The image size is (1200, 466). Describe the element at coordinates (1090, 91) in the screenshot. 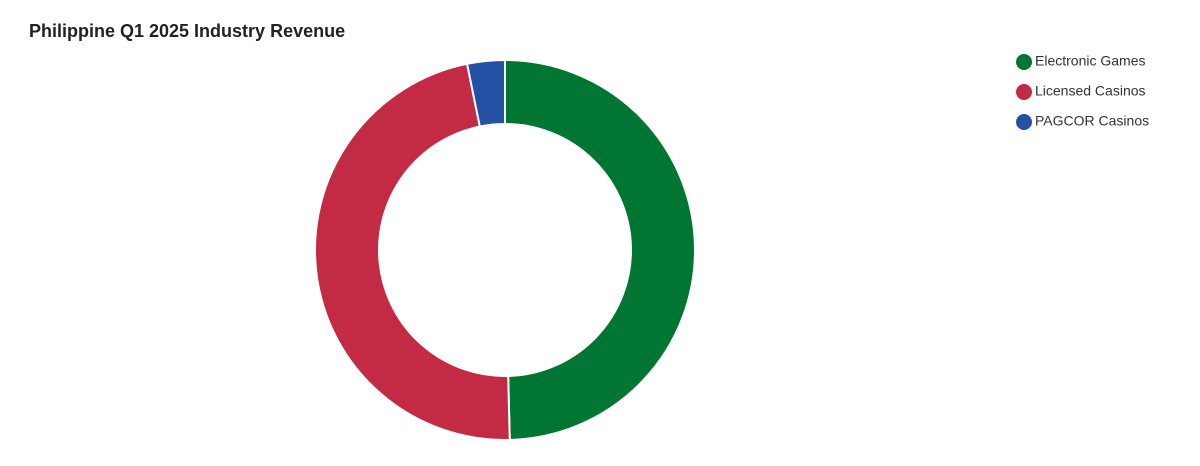

I see `legend-label: Licensed Casinos` at that location.